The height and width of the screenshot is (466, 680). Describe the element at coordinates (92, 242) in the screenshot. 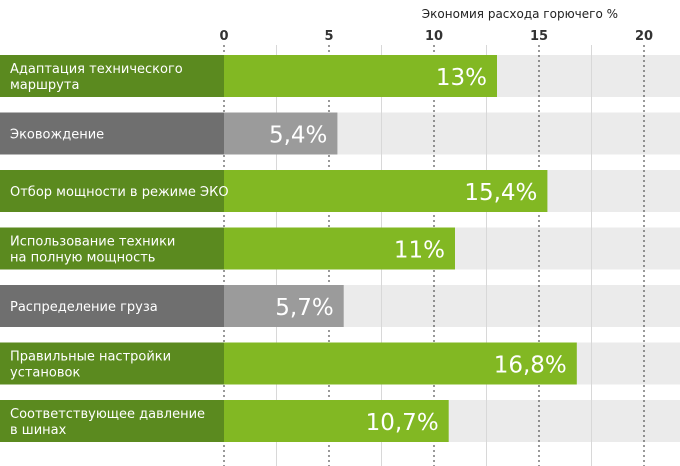

I see `category-label: Использование техники` at that location.